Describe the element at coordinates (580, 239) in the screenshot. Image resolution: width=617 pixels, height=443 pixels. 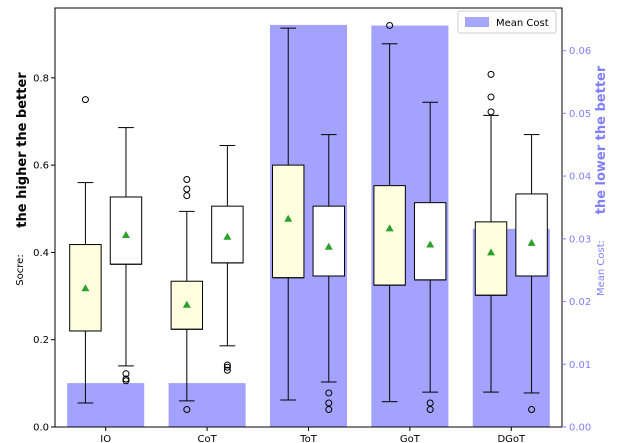
I see `right-tick-label: 0.03` at that location.